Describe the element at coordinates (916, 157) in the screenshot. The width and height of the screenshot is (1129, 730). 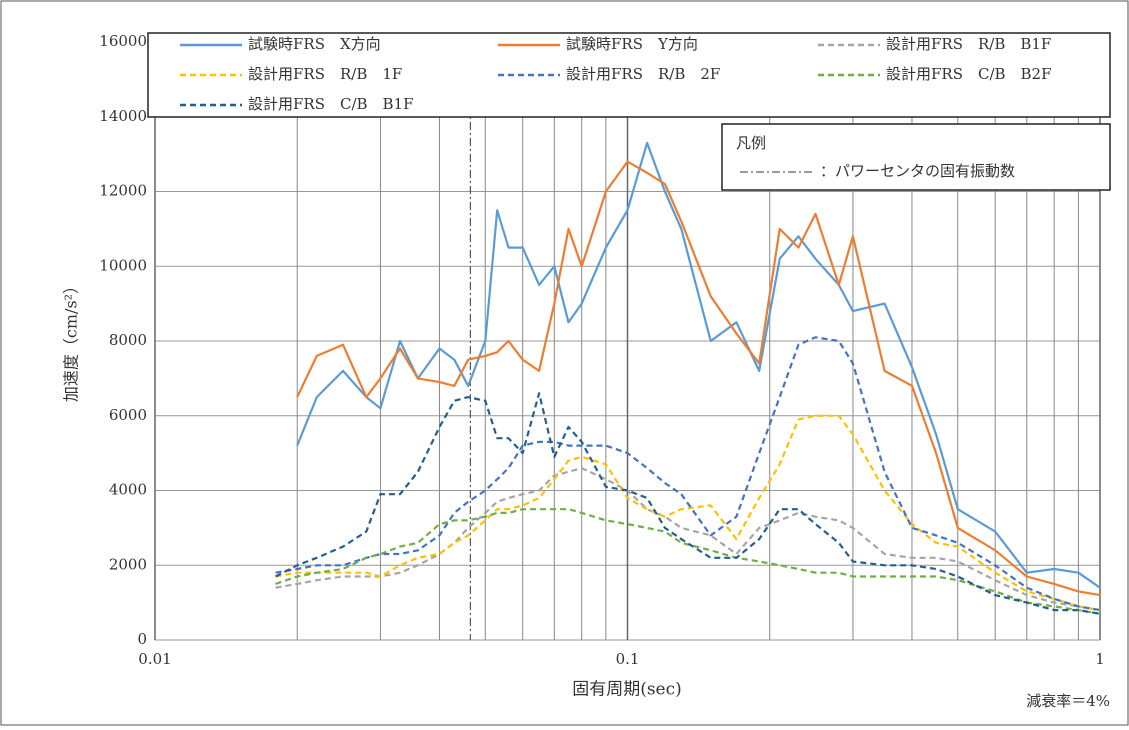
I see `reference-legend` at that location.